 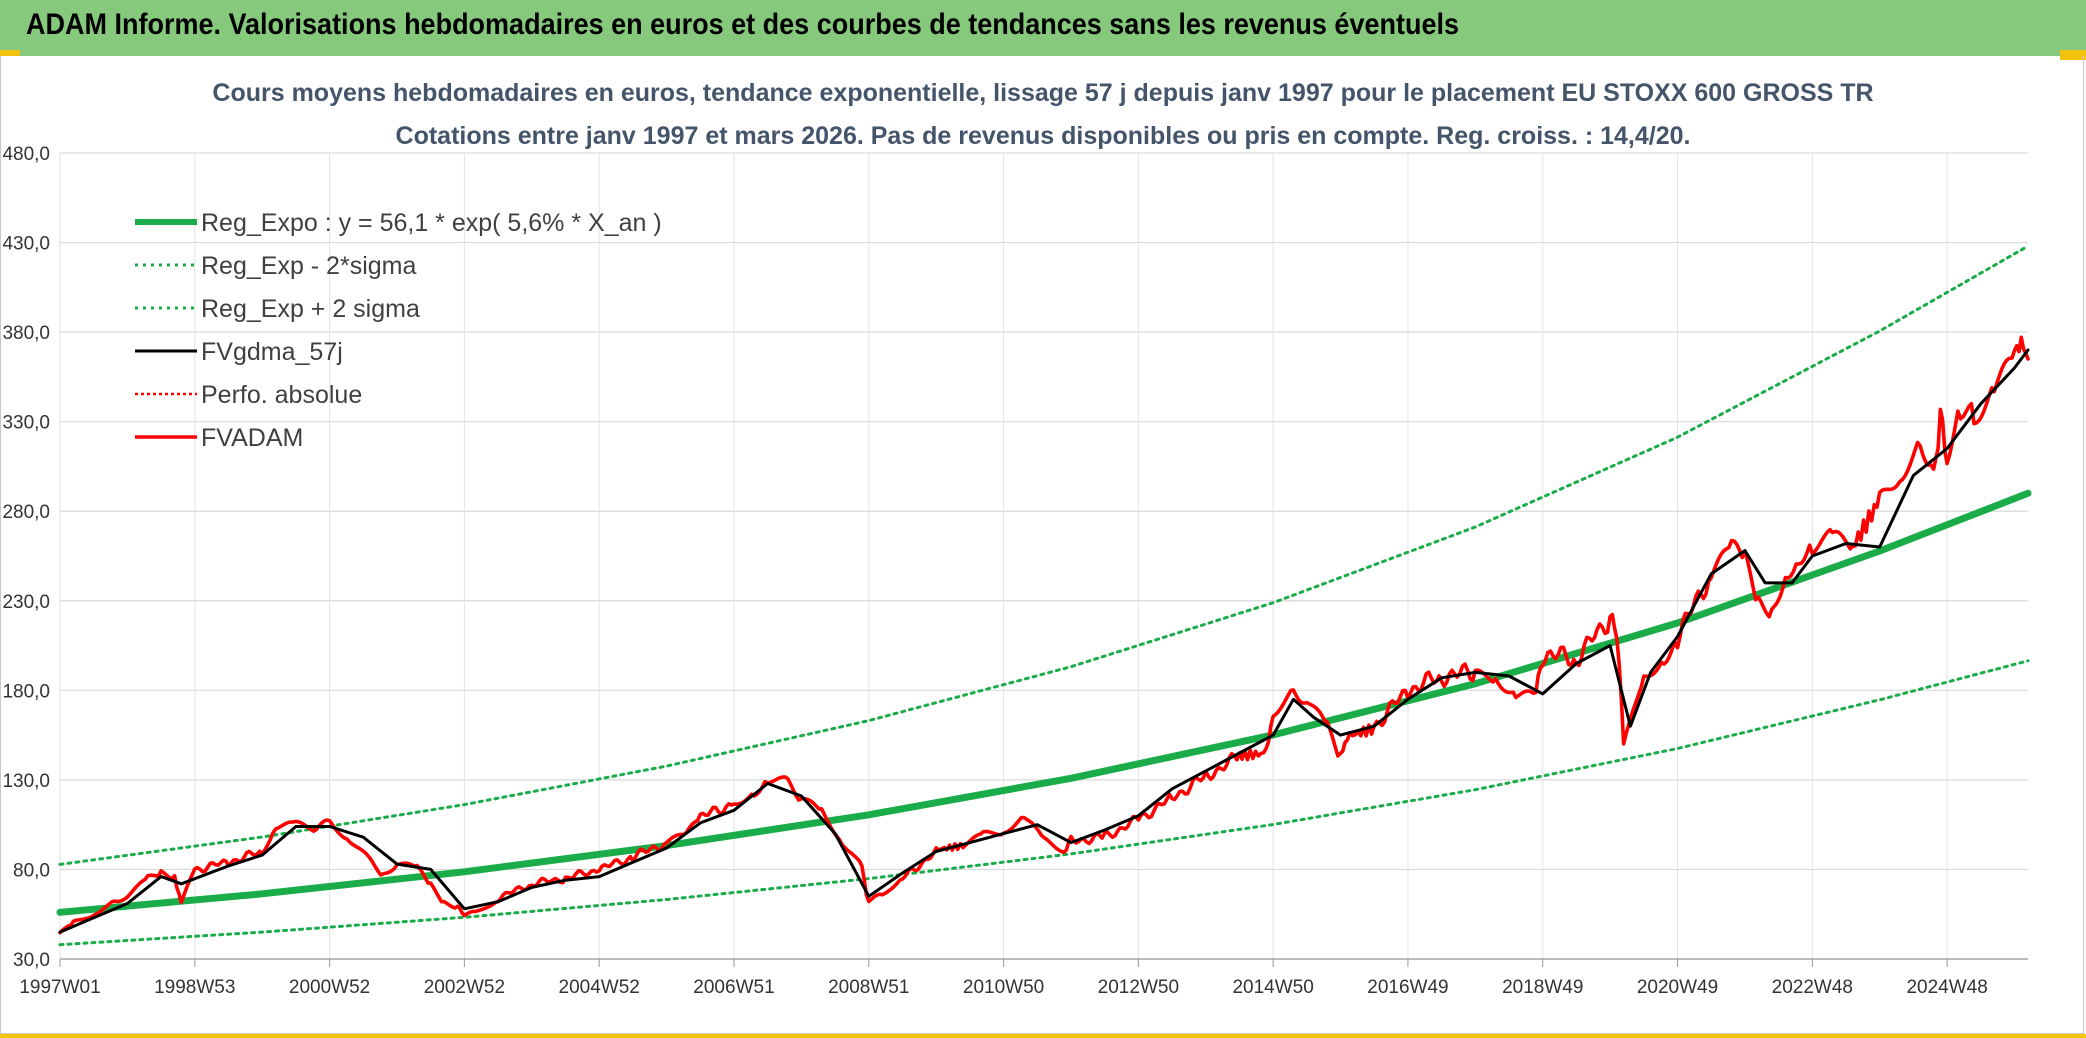 I want to click on y-tick-label: 80,0, so click(x=31, y=870).